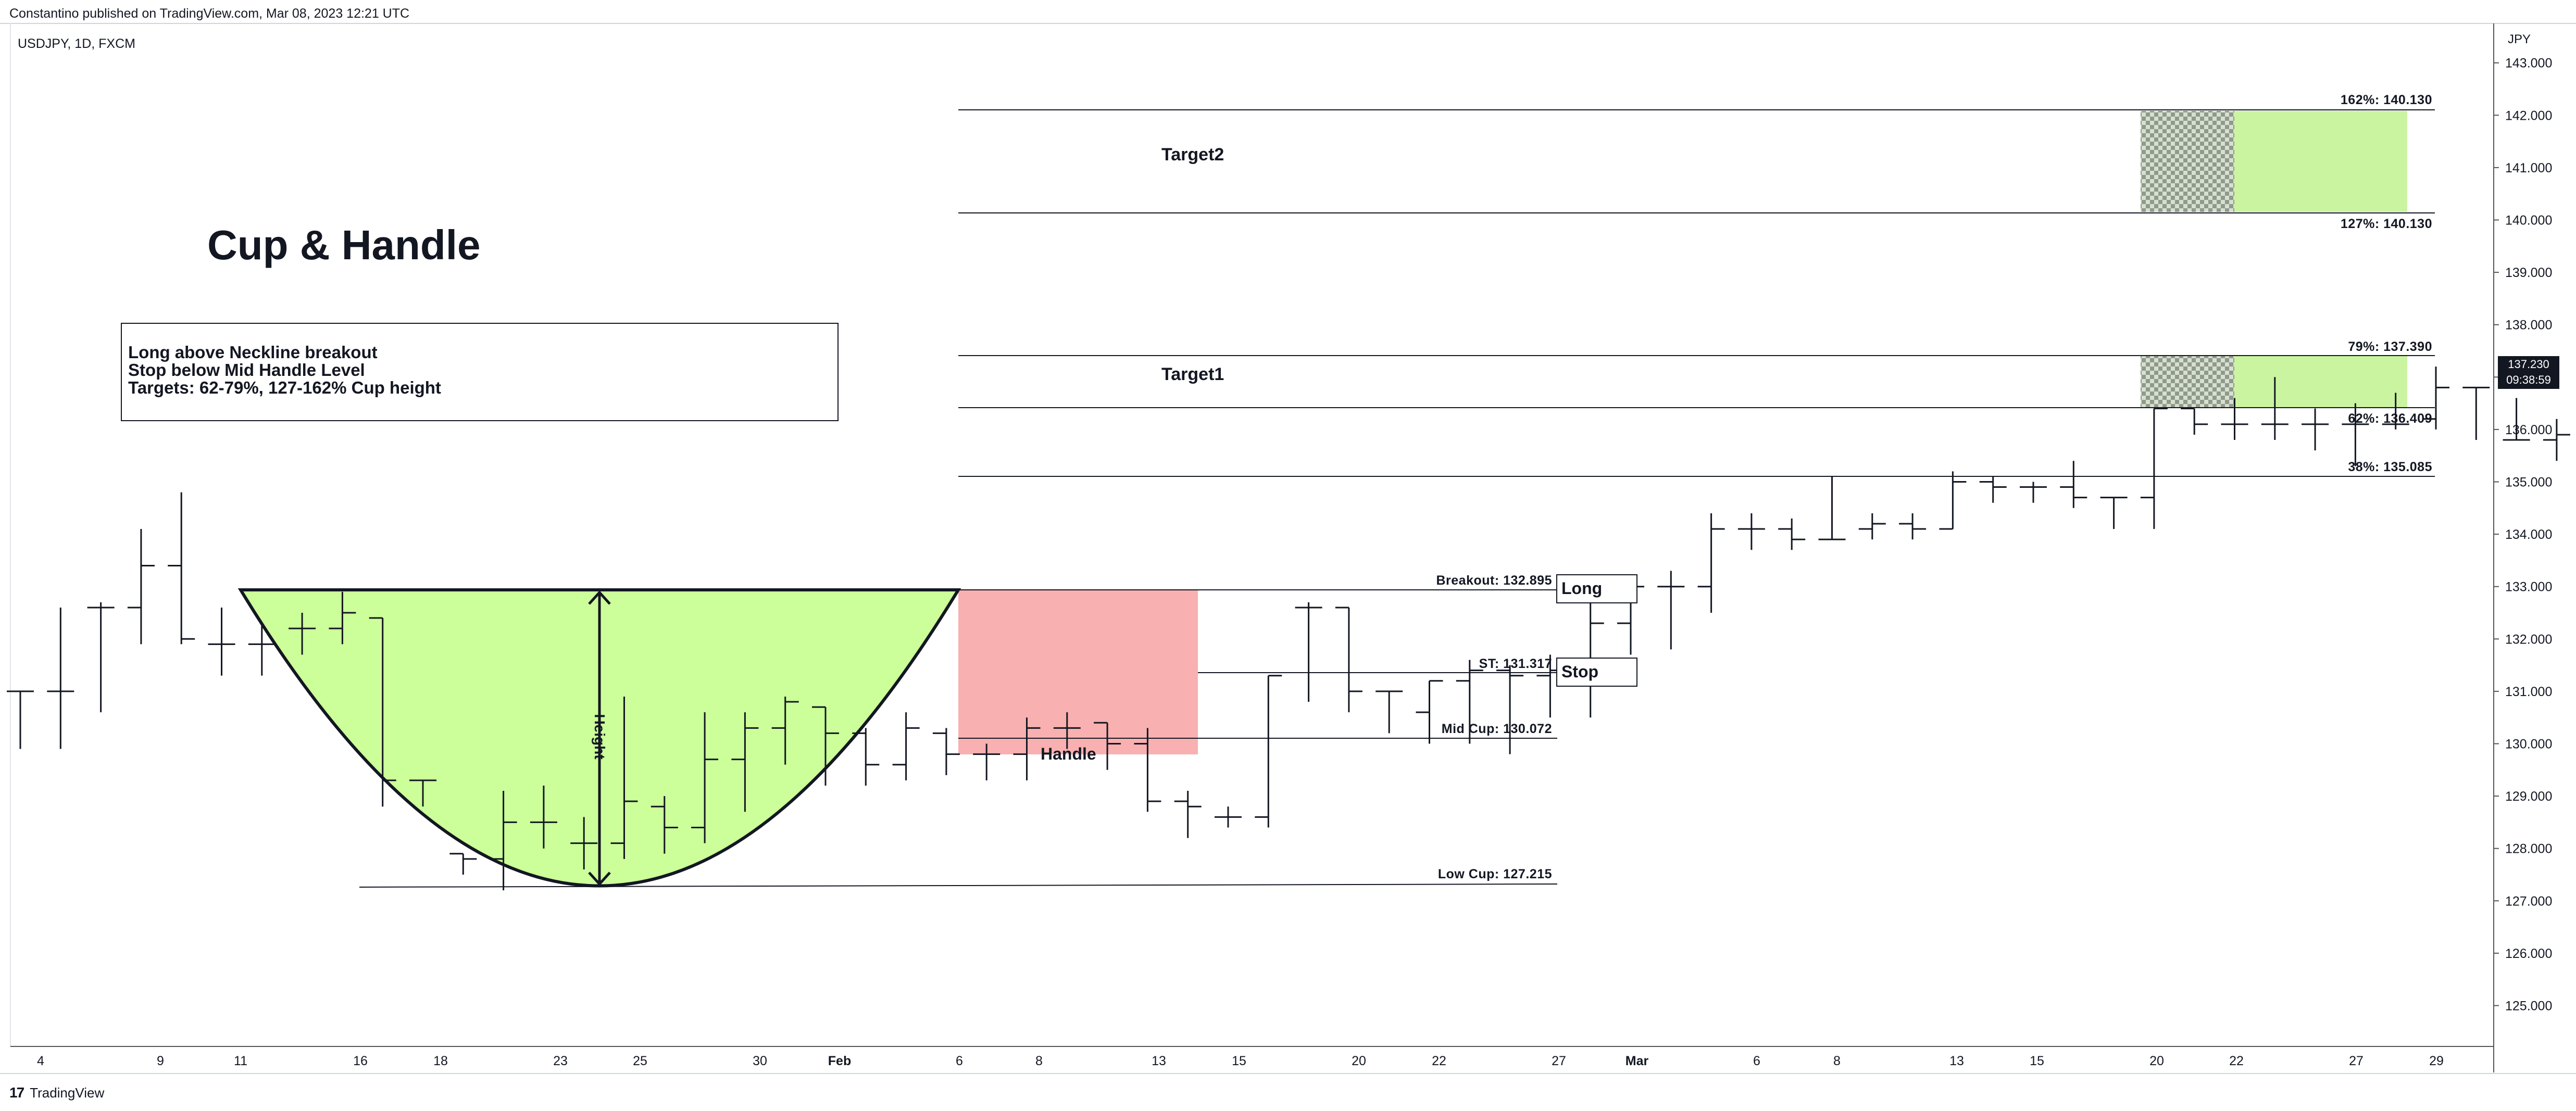 This screenshot has height=1111, width=2576. I want to click on price-tick-label: 136.000, so click(2528, 430).